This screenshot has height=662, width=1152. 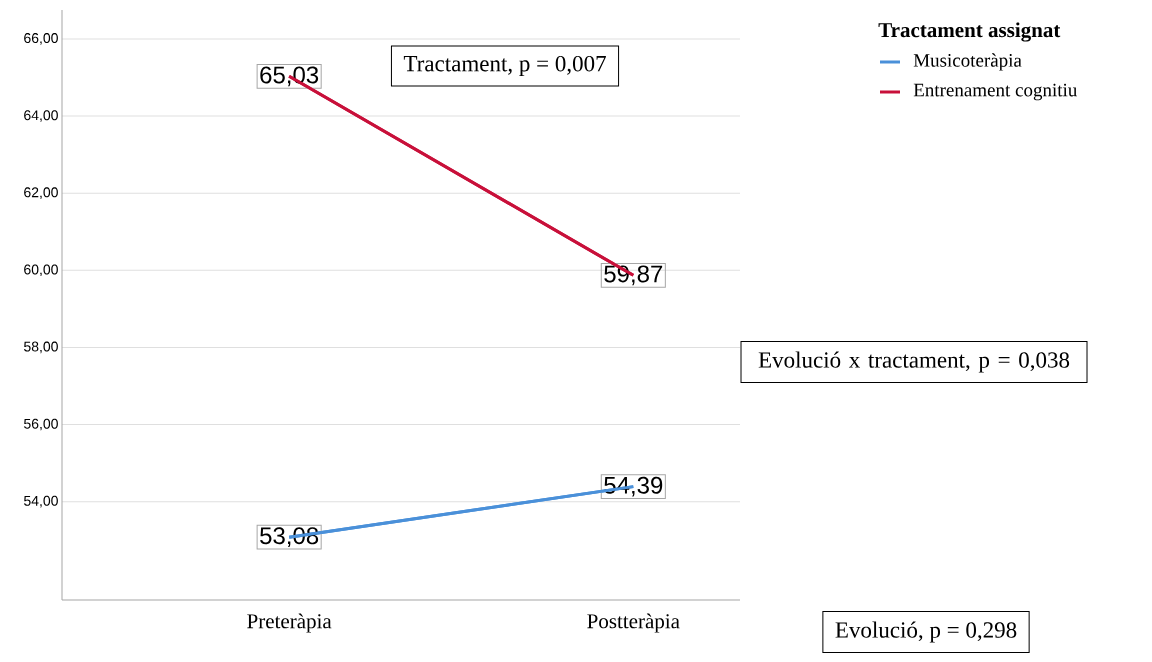 I want to click on legend-label: Musicoteràpia, so click(x=967, y=62).